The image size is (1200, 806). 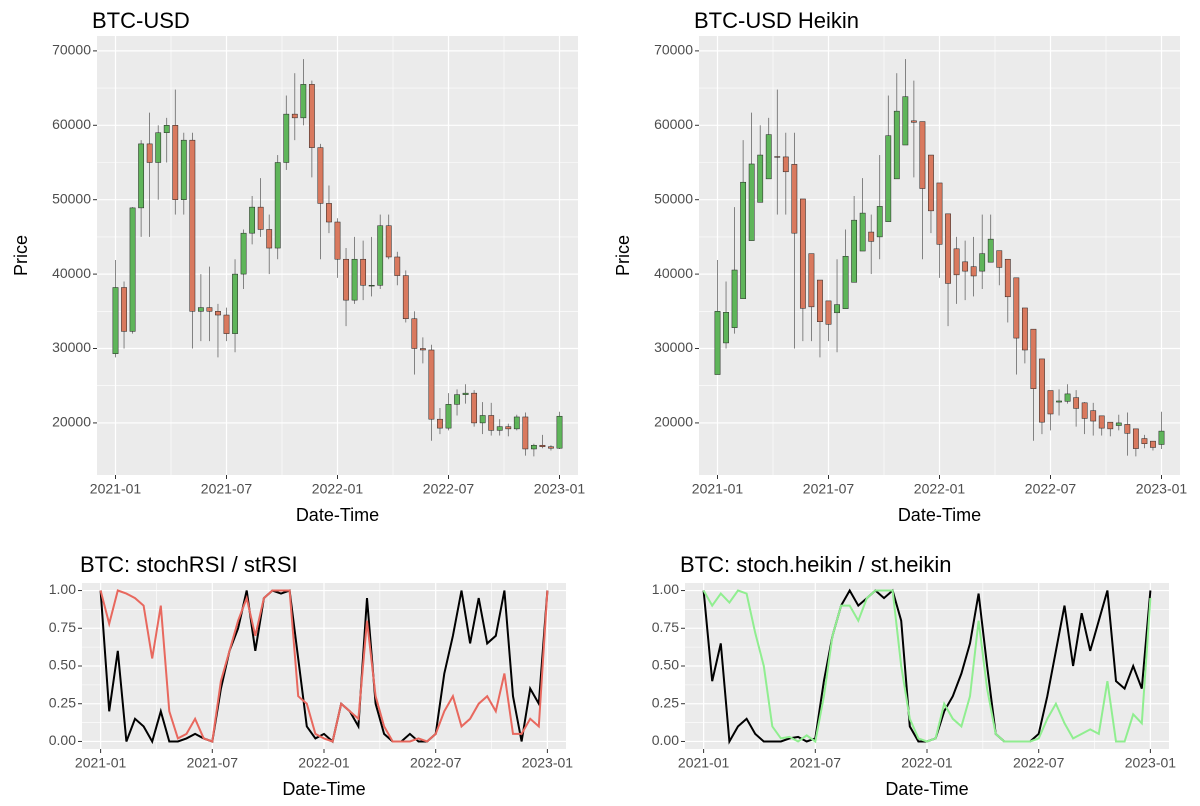 What do you see at coordinates (927, 666) in the screenshot?
I see `series-line` at bounding box center [927, 666].